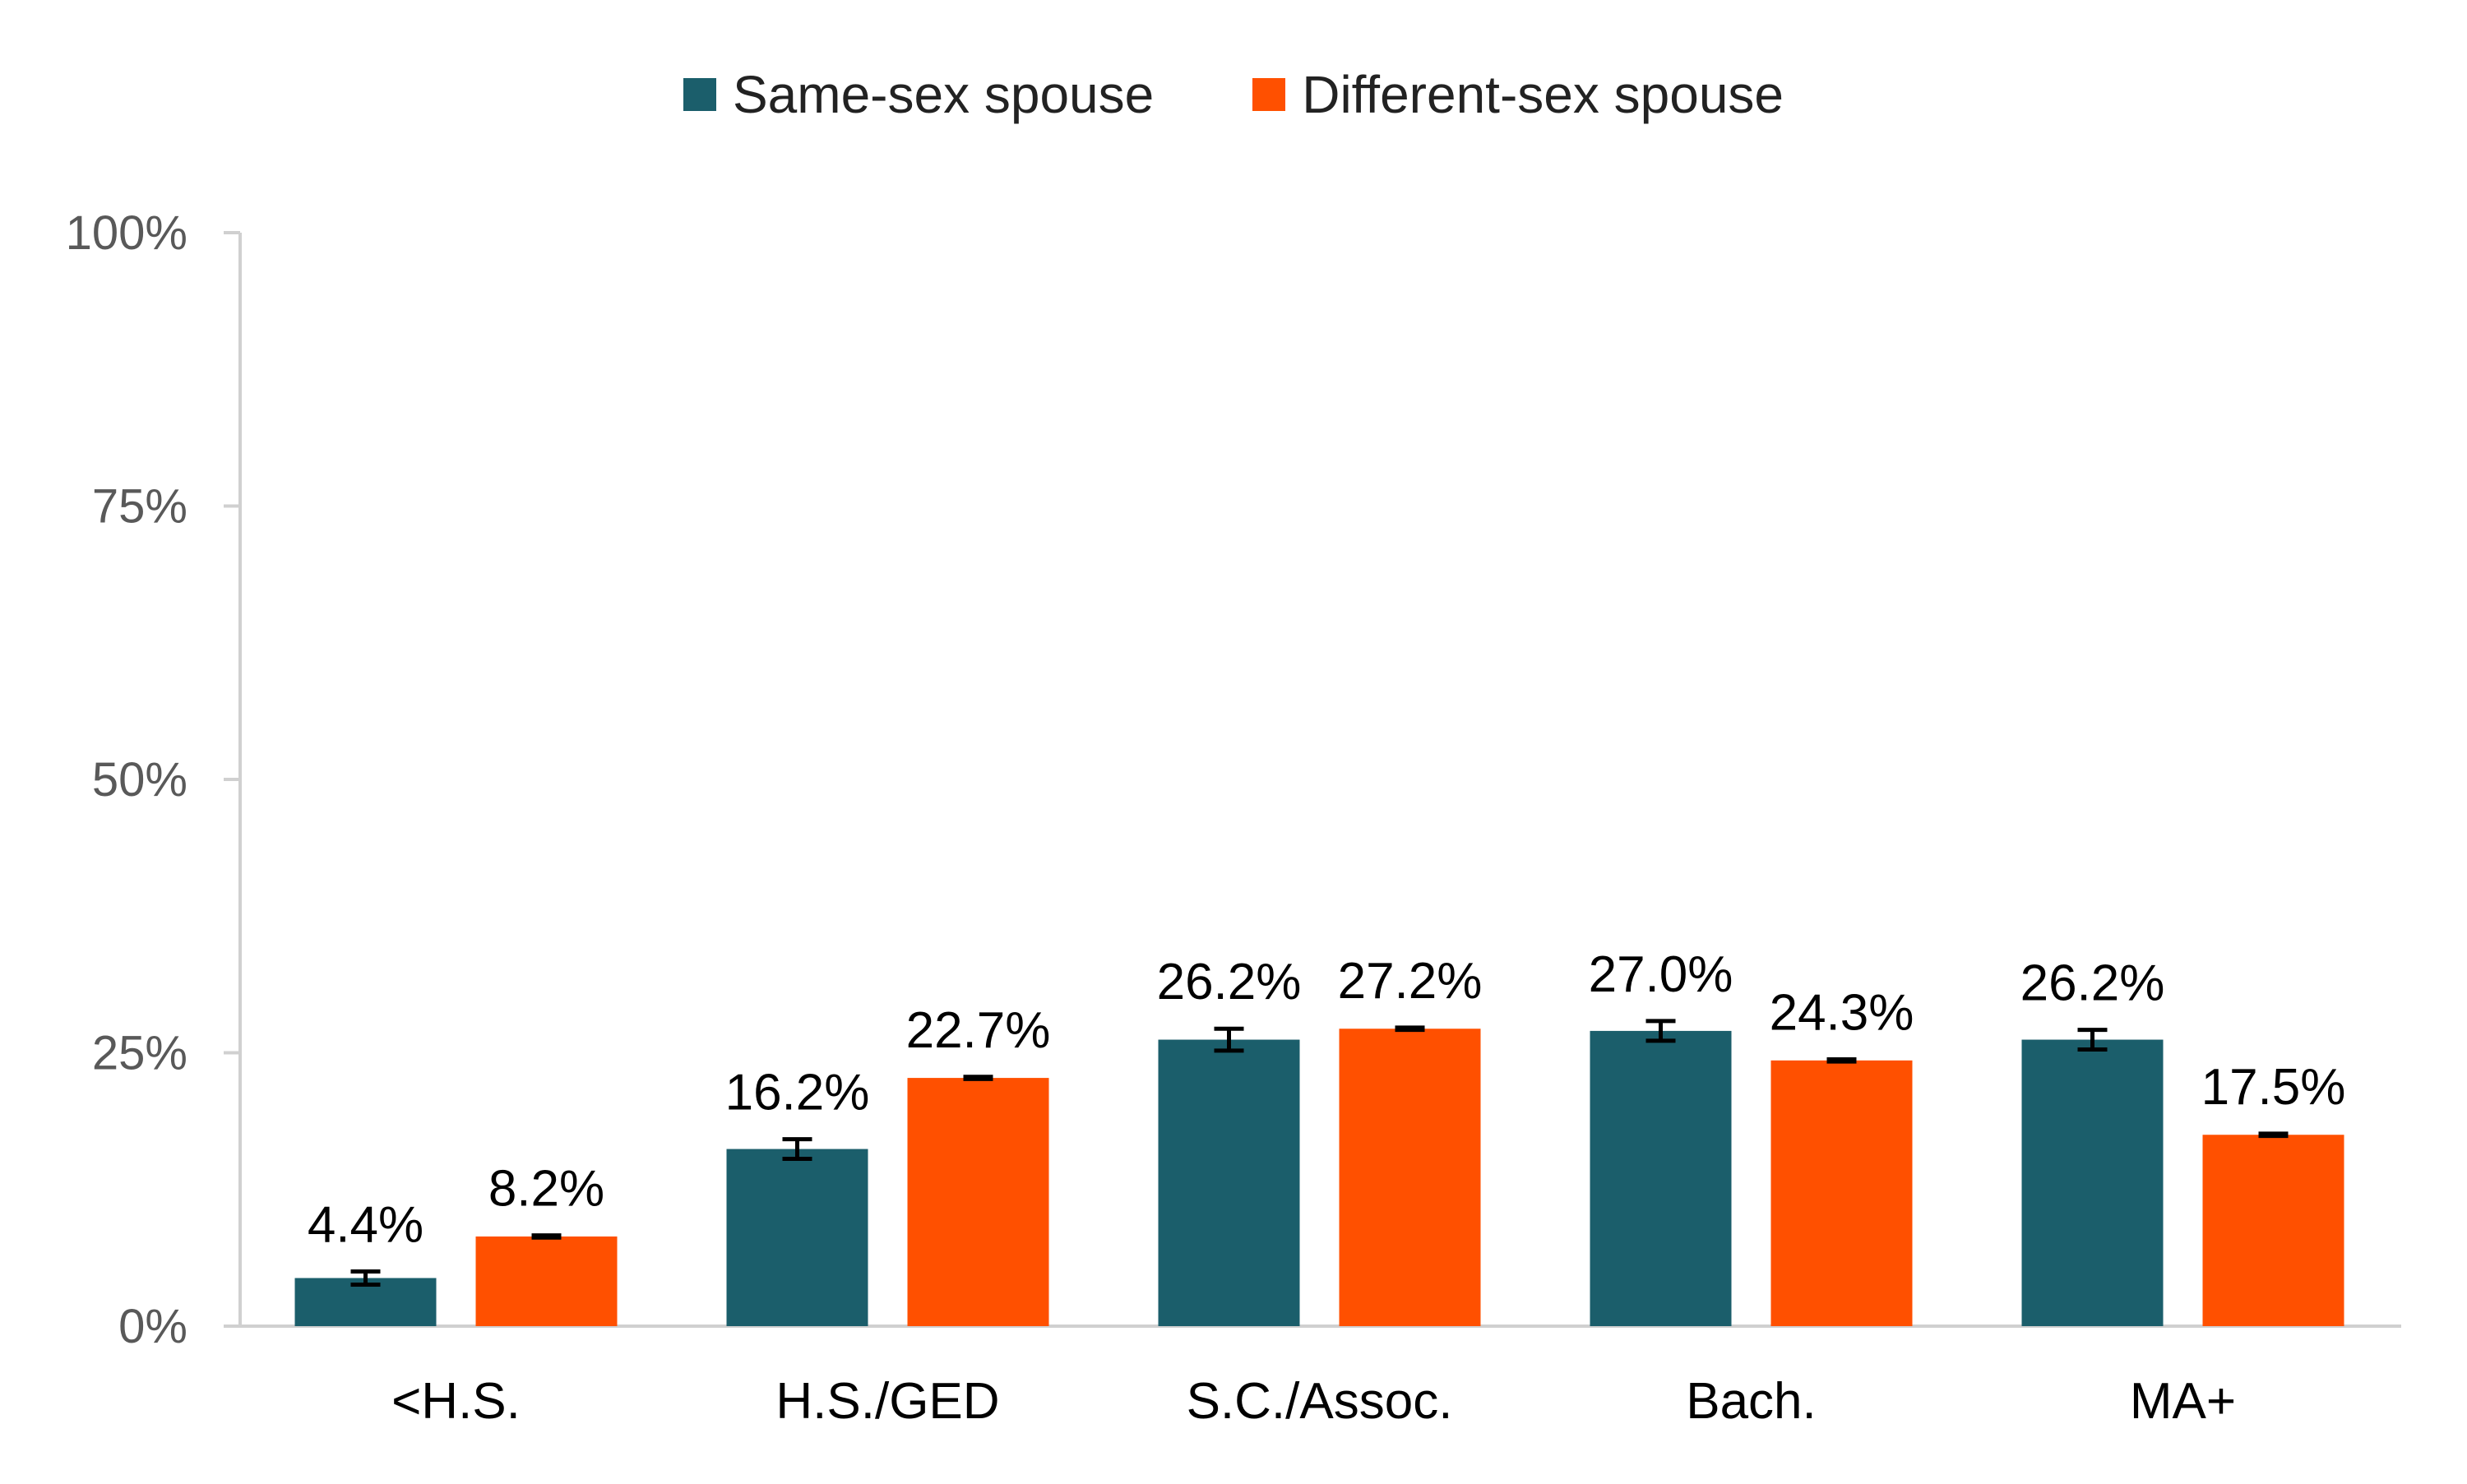  Describe the element at coordinates (887, 1401) in the screenshot. I see `x-tick-label: H.S./GED` at that location.